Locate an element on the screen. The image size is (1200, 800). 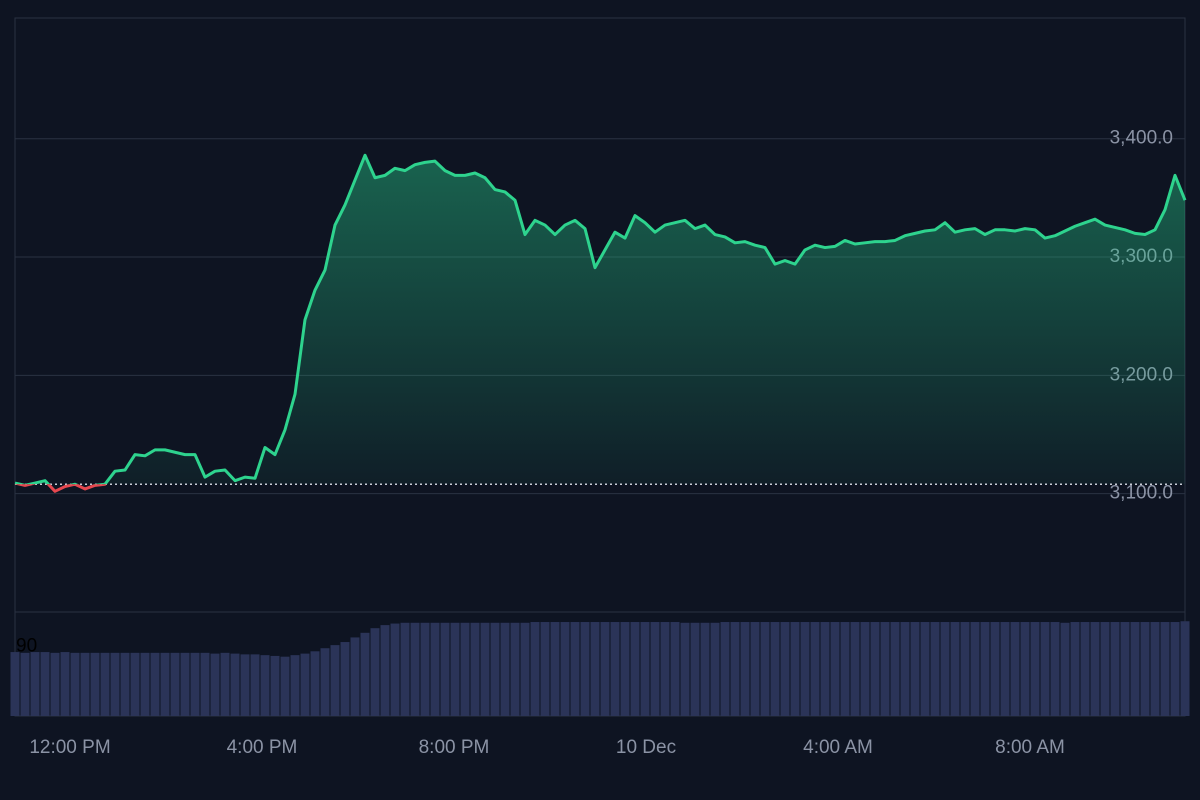
x-tick-label: 10 Dec is located at coordinates (646, 747).